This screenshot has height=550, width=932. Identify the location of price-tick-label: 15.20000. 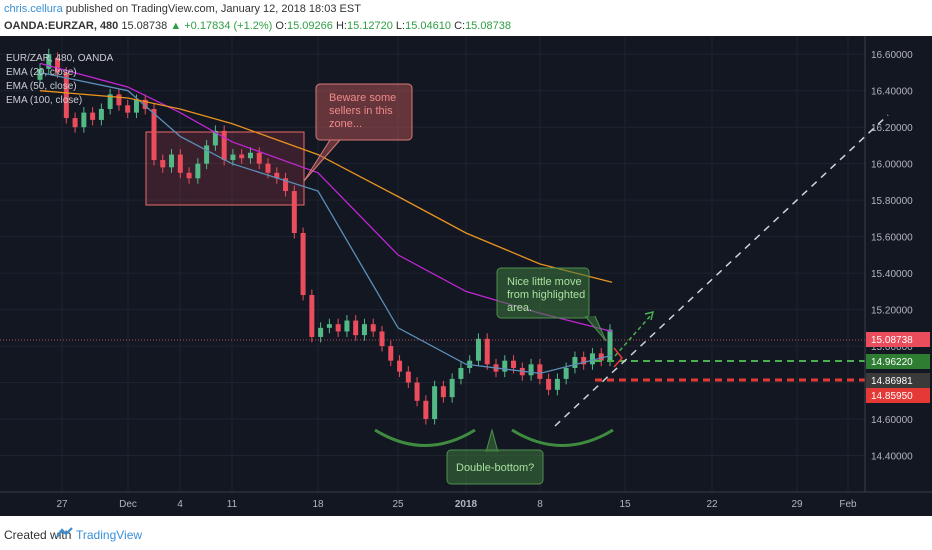
(892, 311).